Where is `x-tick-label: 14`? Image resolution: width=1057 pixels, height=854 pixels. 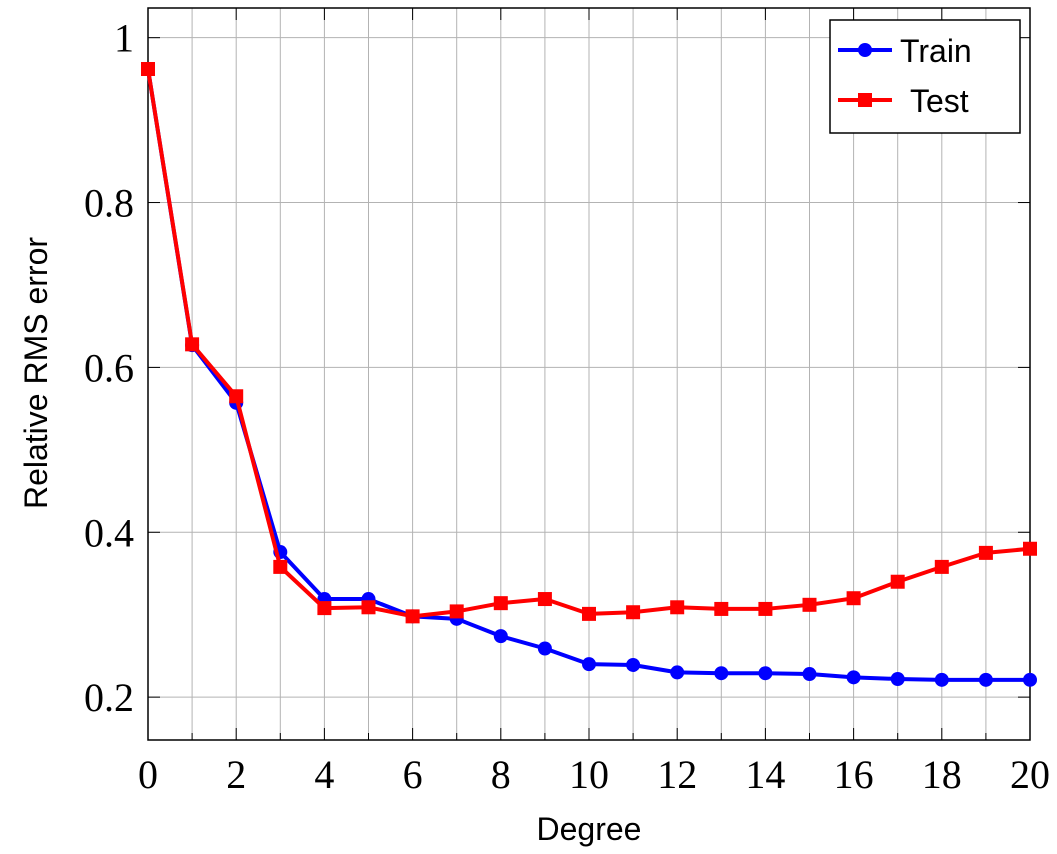 x-tick-label: 14 is located at coordinates (765, 774).